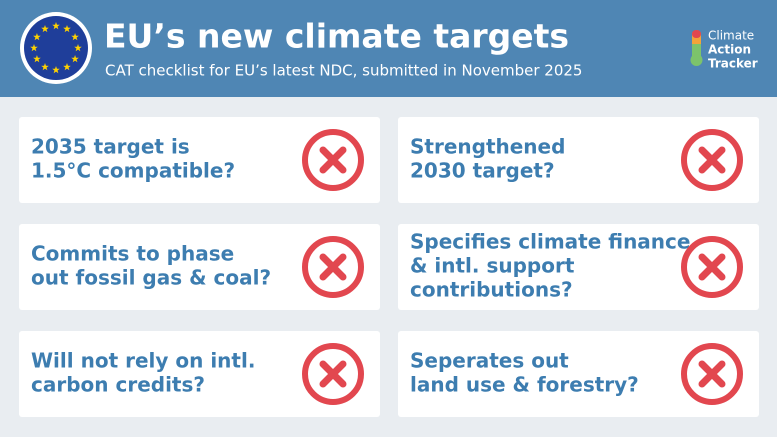 The width and height of the screenshot is (777, 437). What do you see at coordinates (492, 266) in the screenshot?
I see `question-line: & intl. support` at bounding box center [492, 266].